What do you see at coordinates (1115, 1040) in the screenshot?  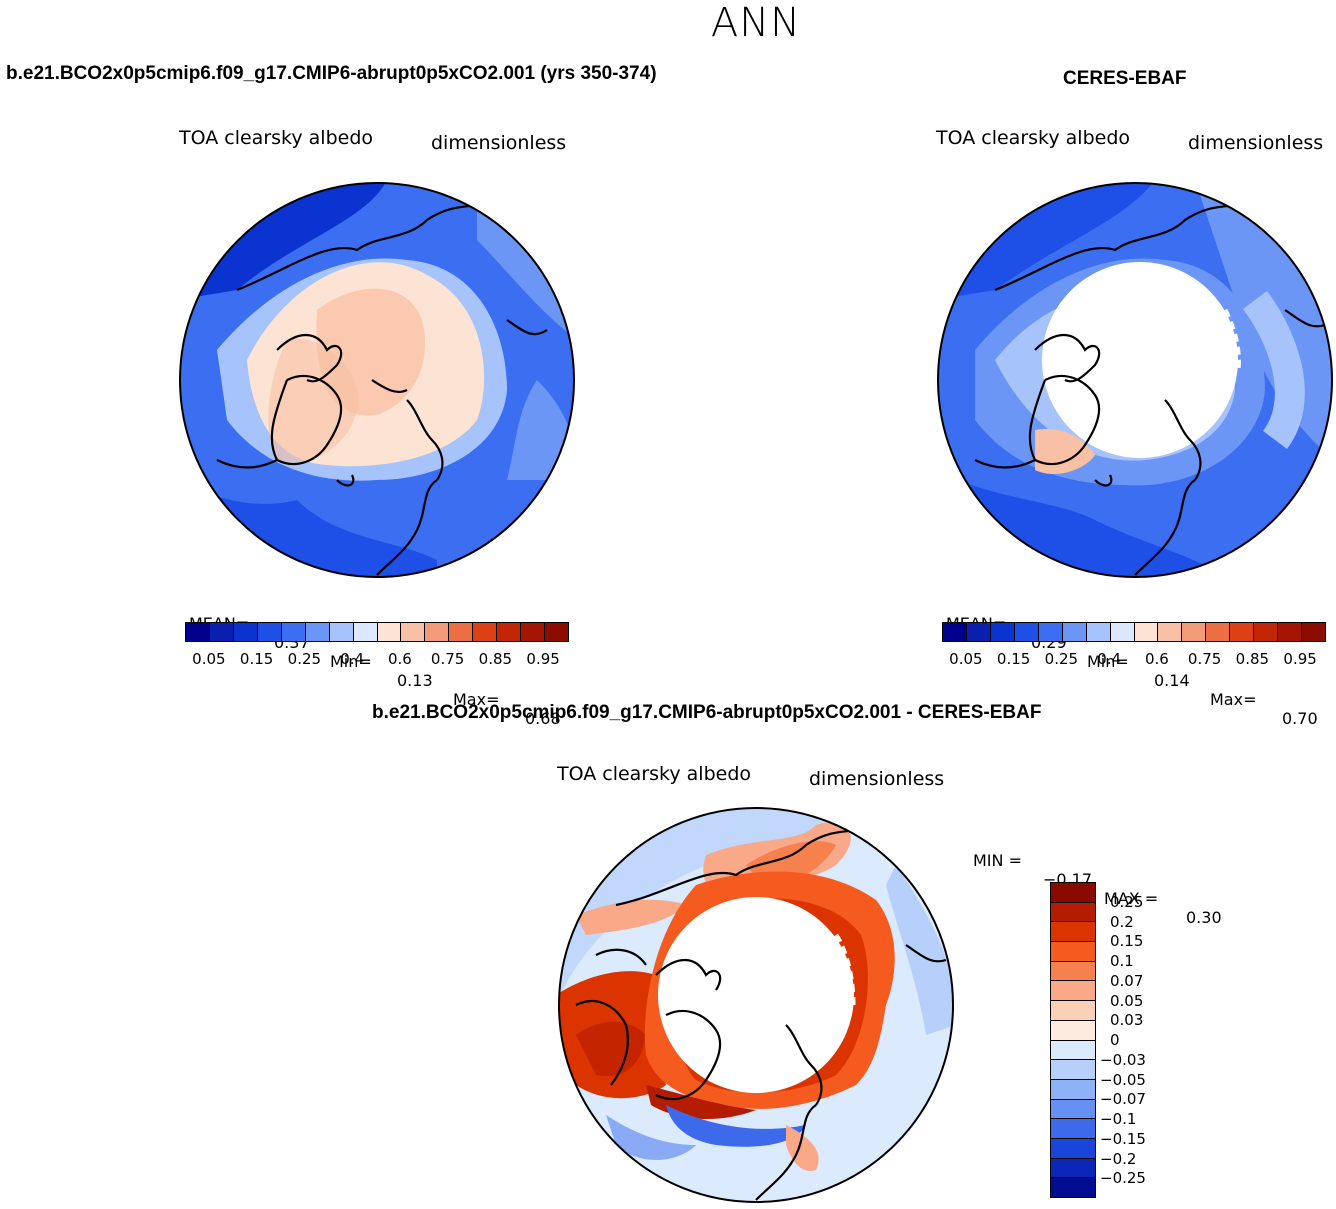 I see `colorbar-tick-label: 0` at bounding box center [1115, 1040].